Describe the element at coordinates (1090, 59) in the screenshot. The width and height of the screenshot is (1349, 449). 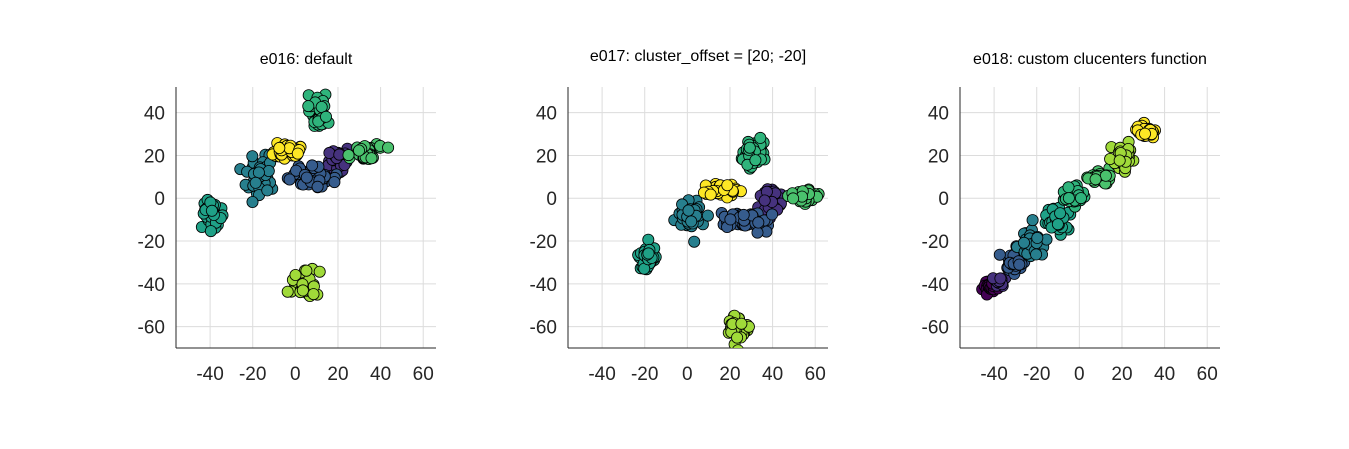
I see `subplot-title: e018: custom clucenters function` at that location.